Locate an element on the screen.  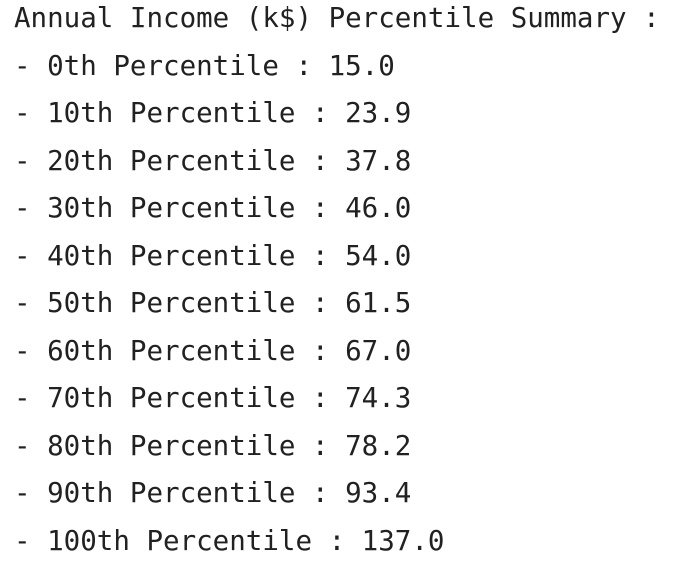
percentile-line: - 70th Percentile : 74.3 is located at coordinates (213, 398).